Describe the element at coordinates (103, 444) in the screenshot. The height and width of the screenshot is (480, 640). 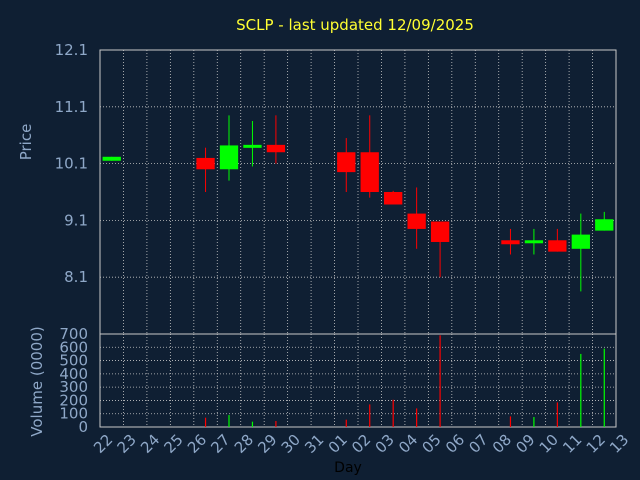
I see `x-tick-label: 22` at that location.